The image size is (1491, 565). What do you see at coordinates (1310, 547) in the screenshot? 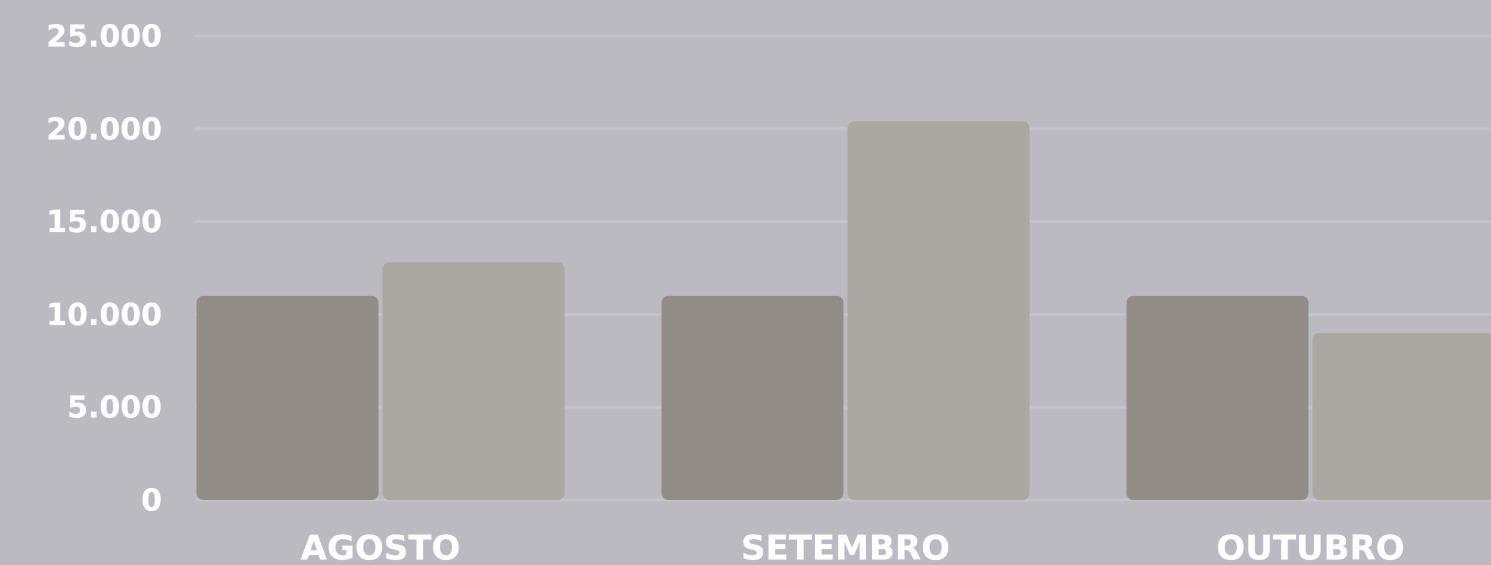
I see `x-tick-label: OUTUBRO` at bounding box center [1310, 547].